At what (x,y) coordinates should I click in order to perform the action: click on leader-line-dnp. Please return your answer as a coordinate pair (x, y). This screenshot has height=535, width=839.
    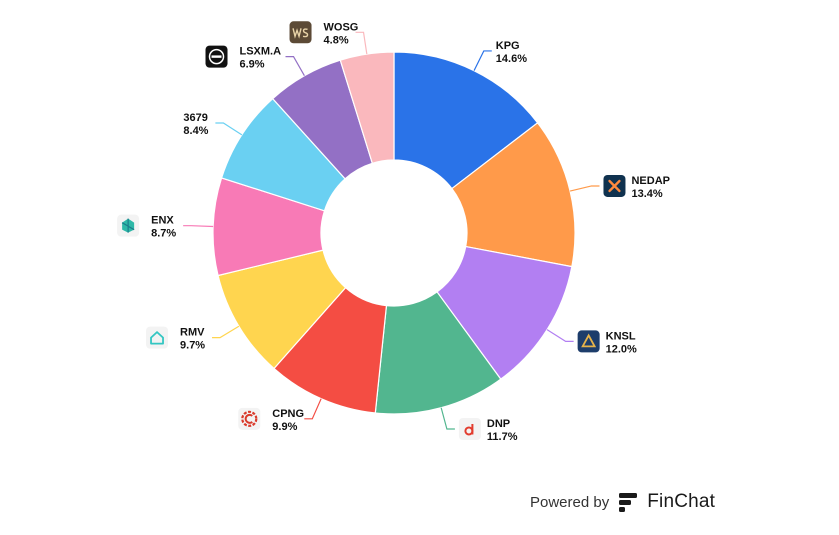
    Looking at the image, I should click on (447, 418).